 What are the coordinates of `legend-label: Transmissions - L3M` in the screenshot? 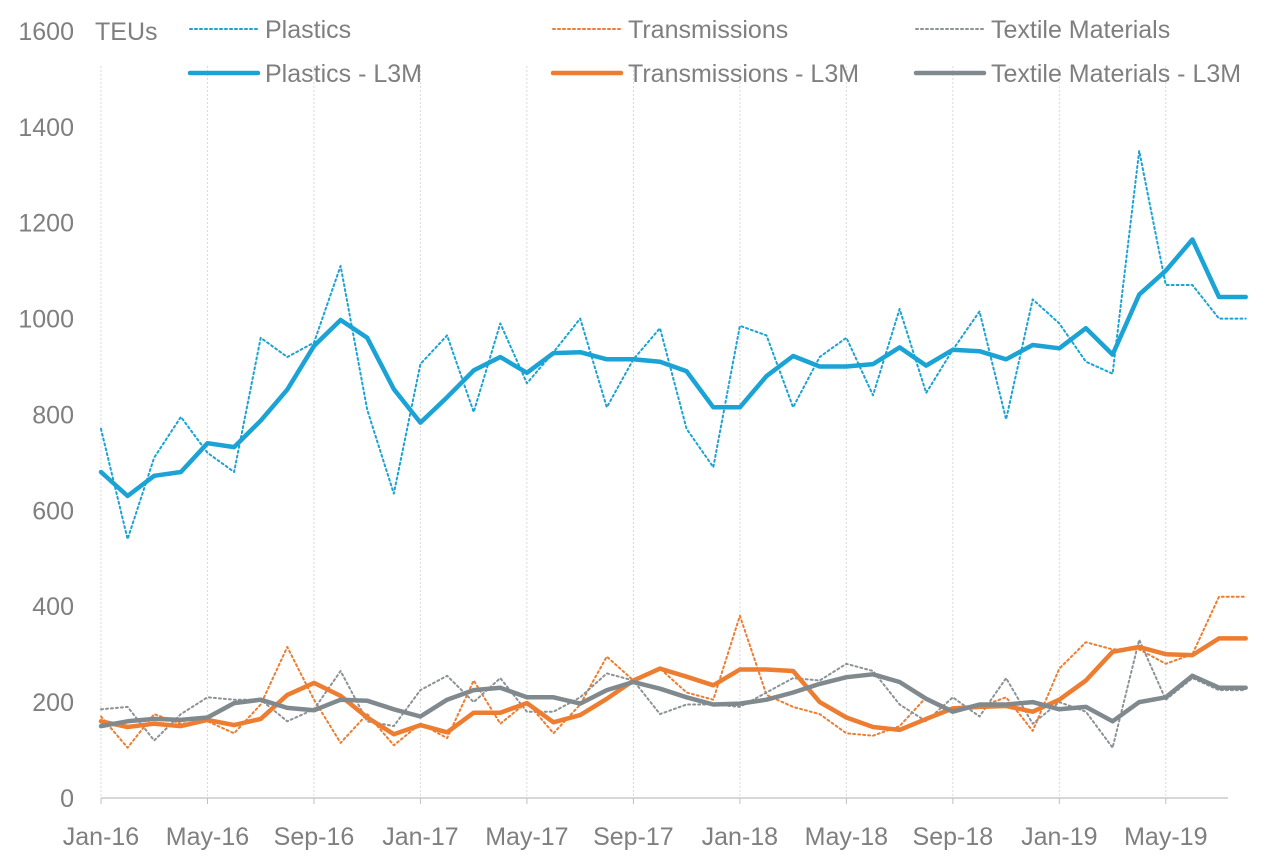 It's located at (743, 74).